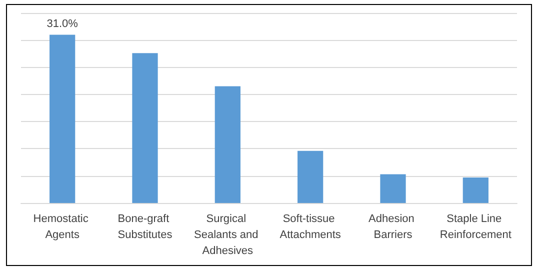 The image size is (538, 272). Describe the element at coordinates (228, 235) in the screenshot. I see `x-tick-label: Surgical Sealants and Adhesives` at that location.